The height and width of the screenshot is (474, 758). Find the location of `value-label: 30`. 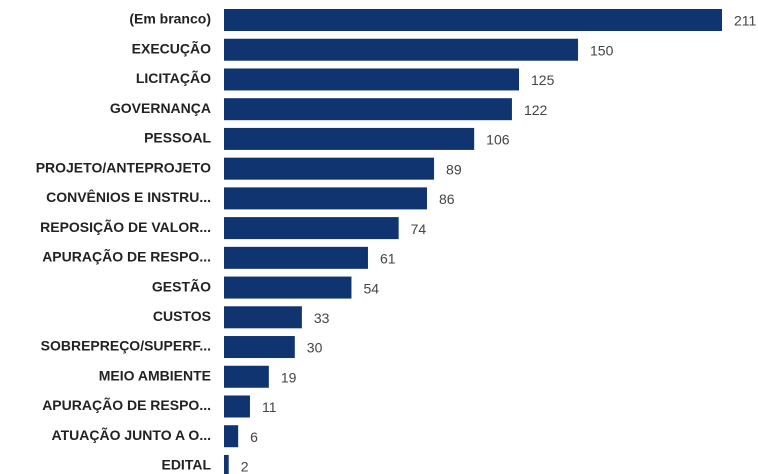

value-label: 30 is located at coordinates (315, 348).